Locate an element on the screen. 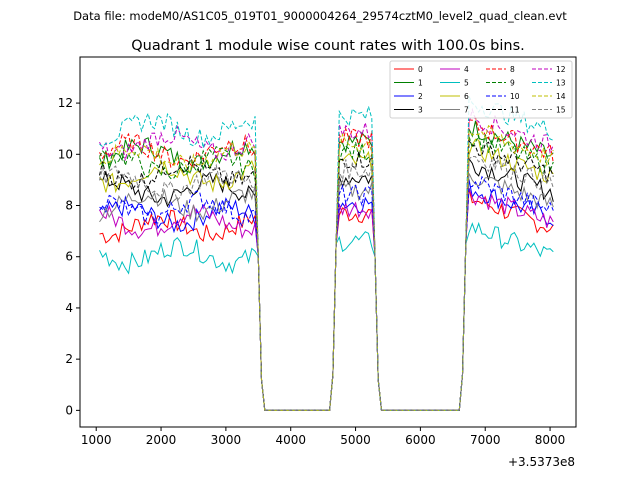 The image size is (640, 480). legend-label-6: 6 is located at coordinates (466, 96).